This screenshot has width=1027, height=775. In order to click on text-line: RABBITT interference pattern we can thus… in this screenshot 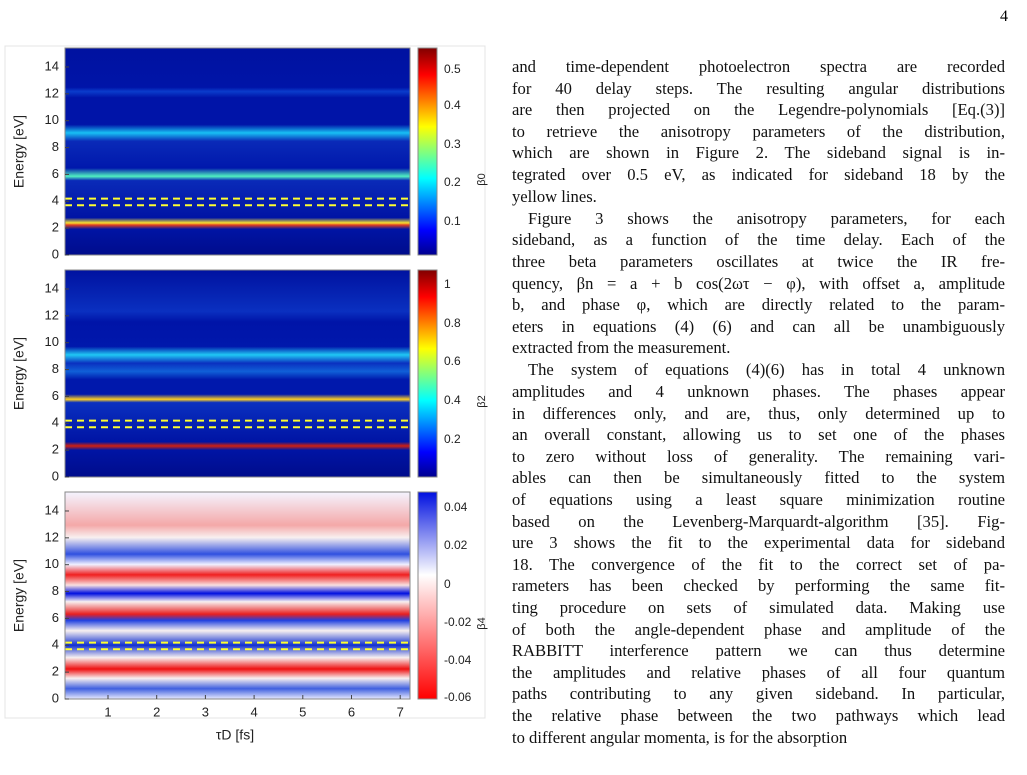, I will do `click(758, 651)`.